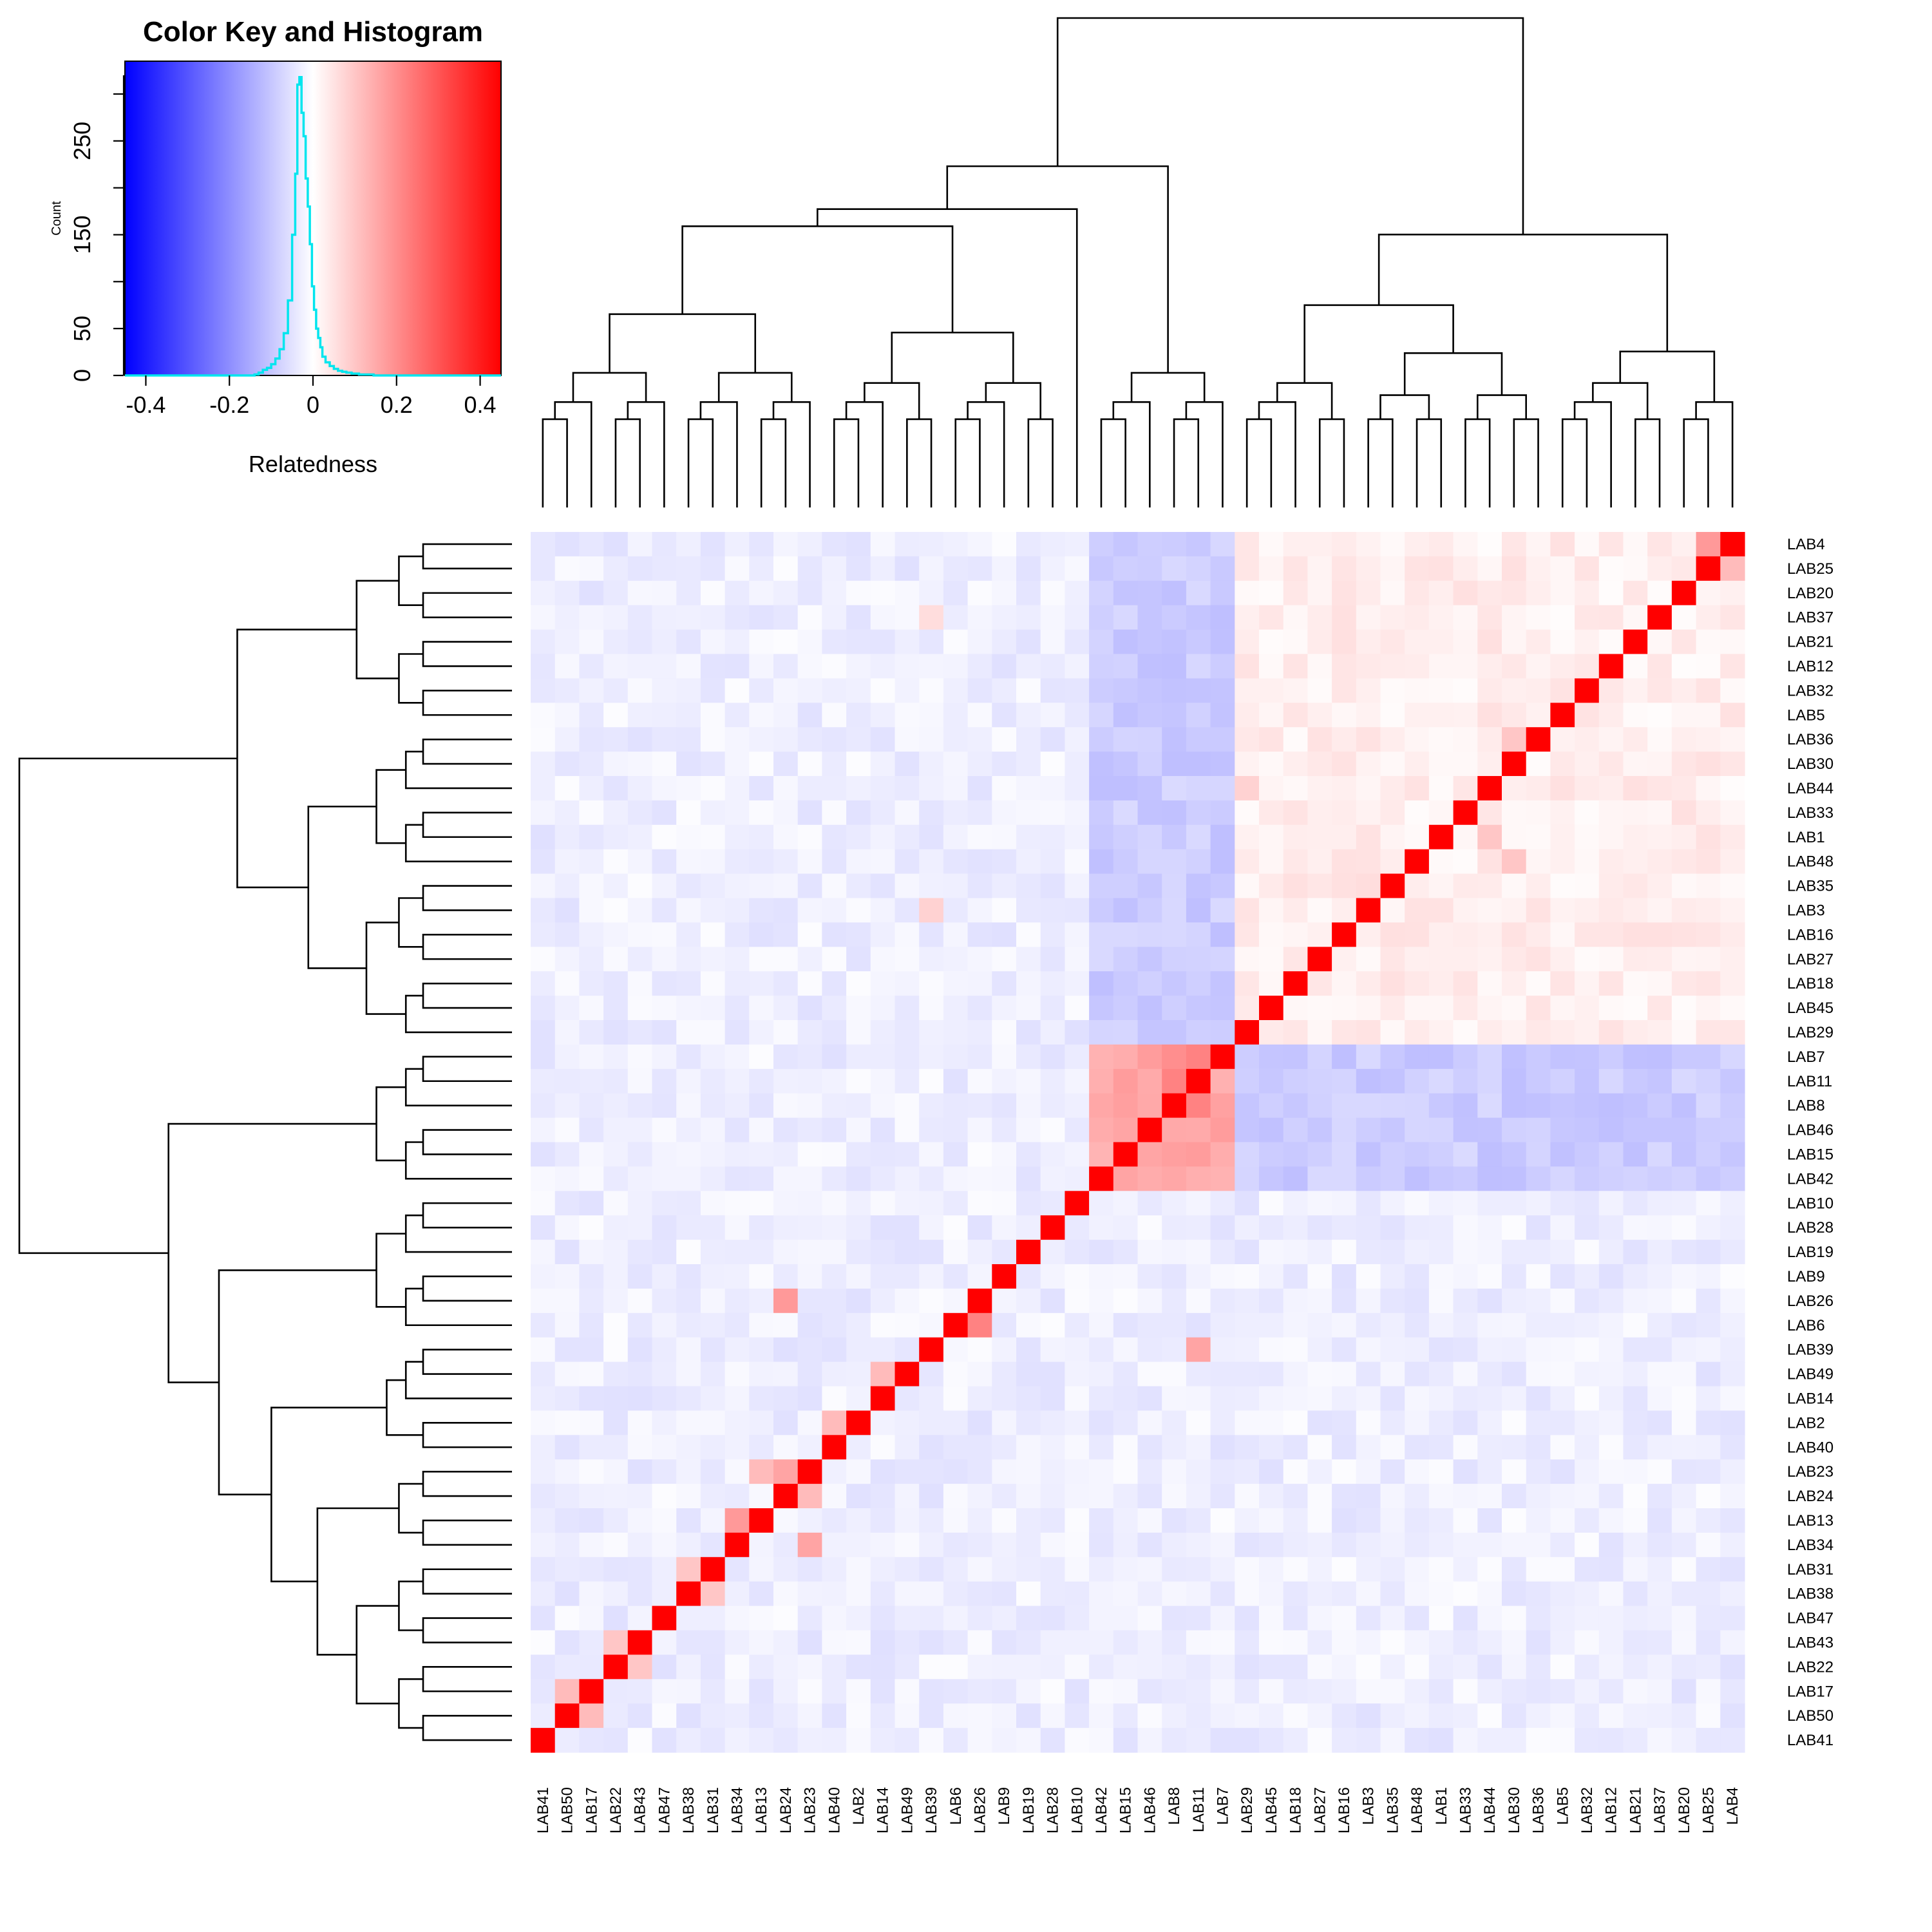 The height and width of the screenshot is (1932, 1932). Describe the element at coordinates (640, 1810) in the screenshot. I see `column-label: LAB43` at that location.